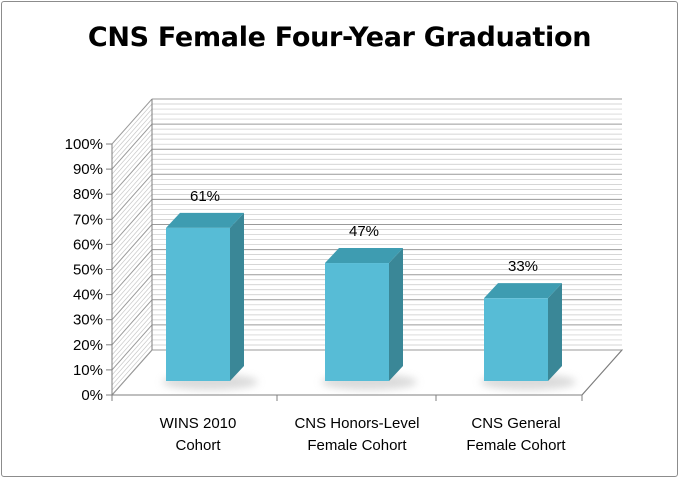 Image resolution: width=679 pixels, height=478 pixels. Describe the element at coordinates (356, 423) in the screenshot. I see `category-label: CNS Honors-Level` at that location.